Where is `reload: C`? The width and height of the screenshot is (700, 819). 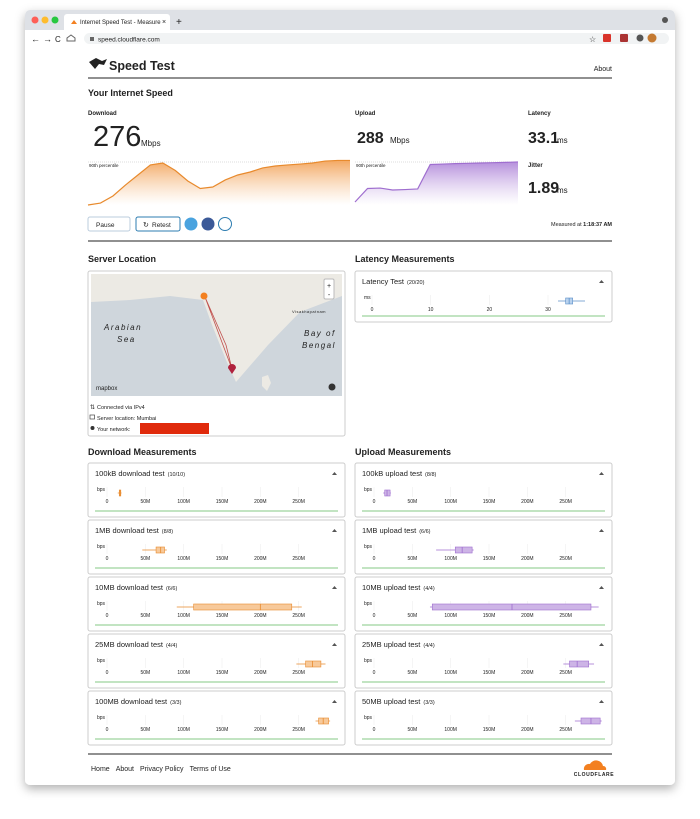 reload: C is located at coordinates (58, 39).